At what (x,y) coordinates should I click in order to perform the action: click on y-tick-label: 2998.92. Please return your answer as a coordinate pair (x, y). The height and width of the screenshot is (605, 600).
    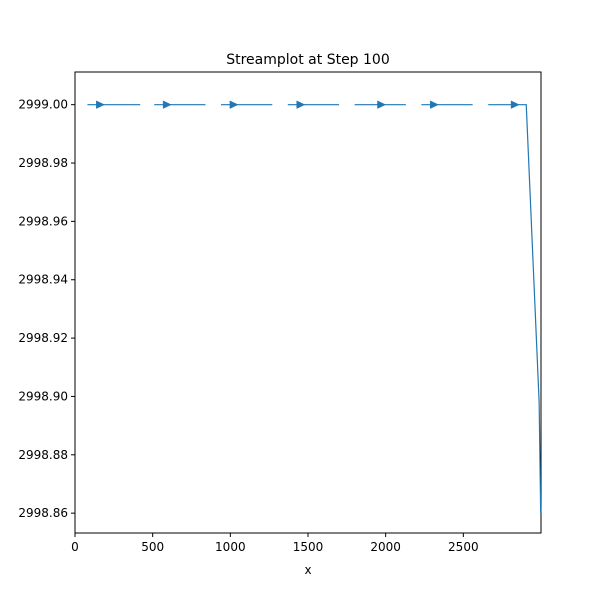
    Looking at the image, I should click on (43, 338).